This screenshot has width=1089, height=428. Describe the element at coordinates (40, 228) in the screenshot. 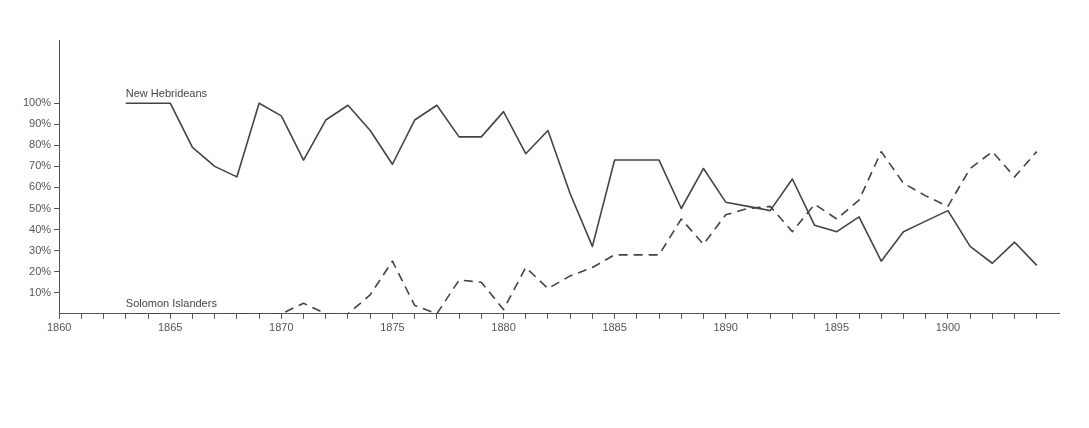

I see `y-tick-label: 40%` at that location.